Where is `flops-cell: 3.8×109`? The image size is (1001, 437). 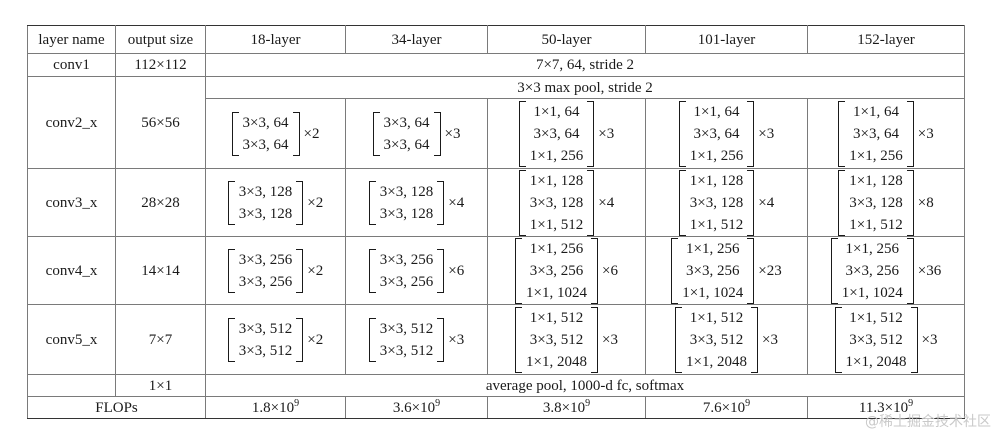
flops-cell: 3.8×109 is located at coordinates (566, 407).